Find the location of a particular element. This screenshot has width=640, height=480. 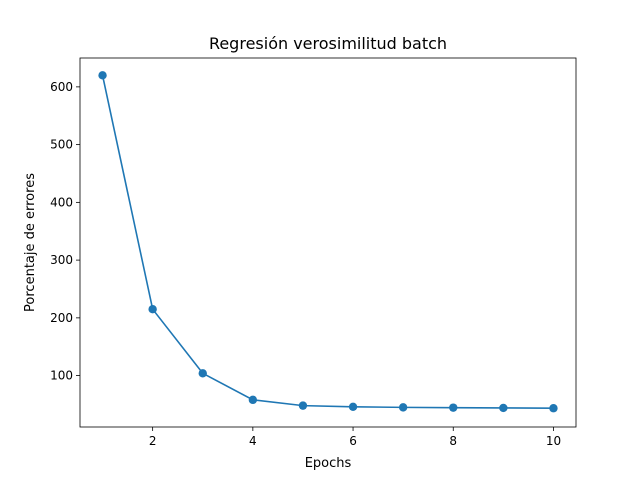

y-tick-label: 400 is located at coordinates (61, 202).